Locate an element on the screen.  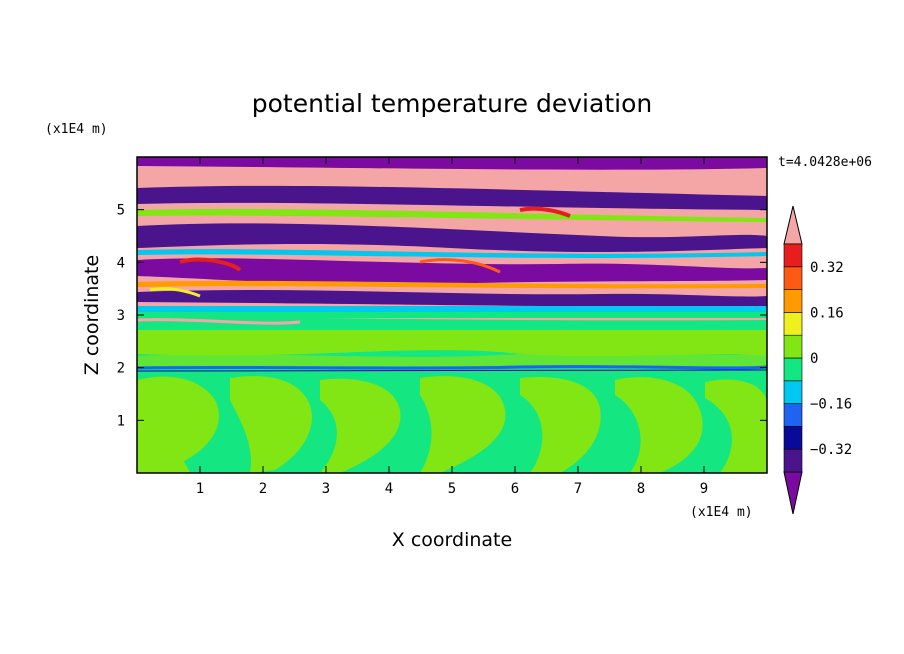
x-tick-label: 5 is located at coordinates (452, 489).